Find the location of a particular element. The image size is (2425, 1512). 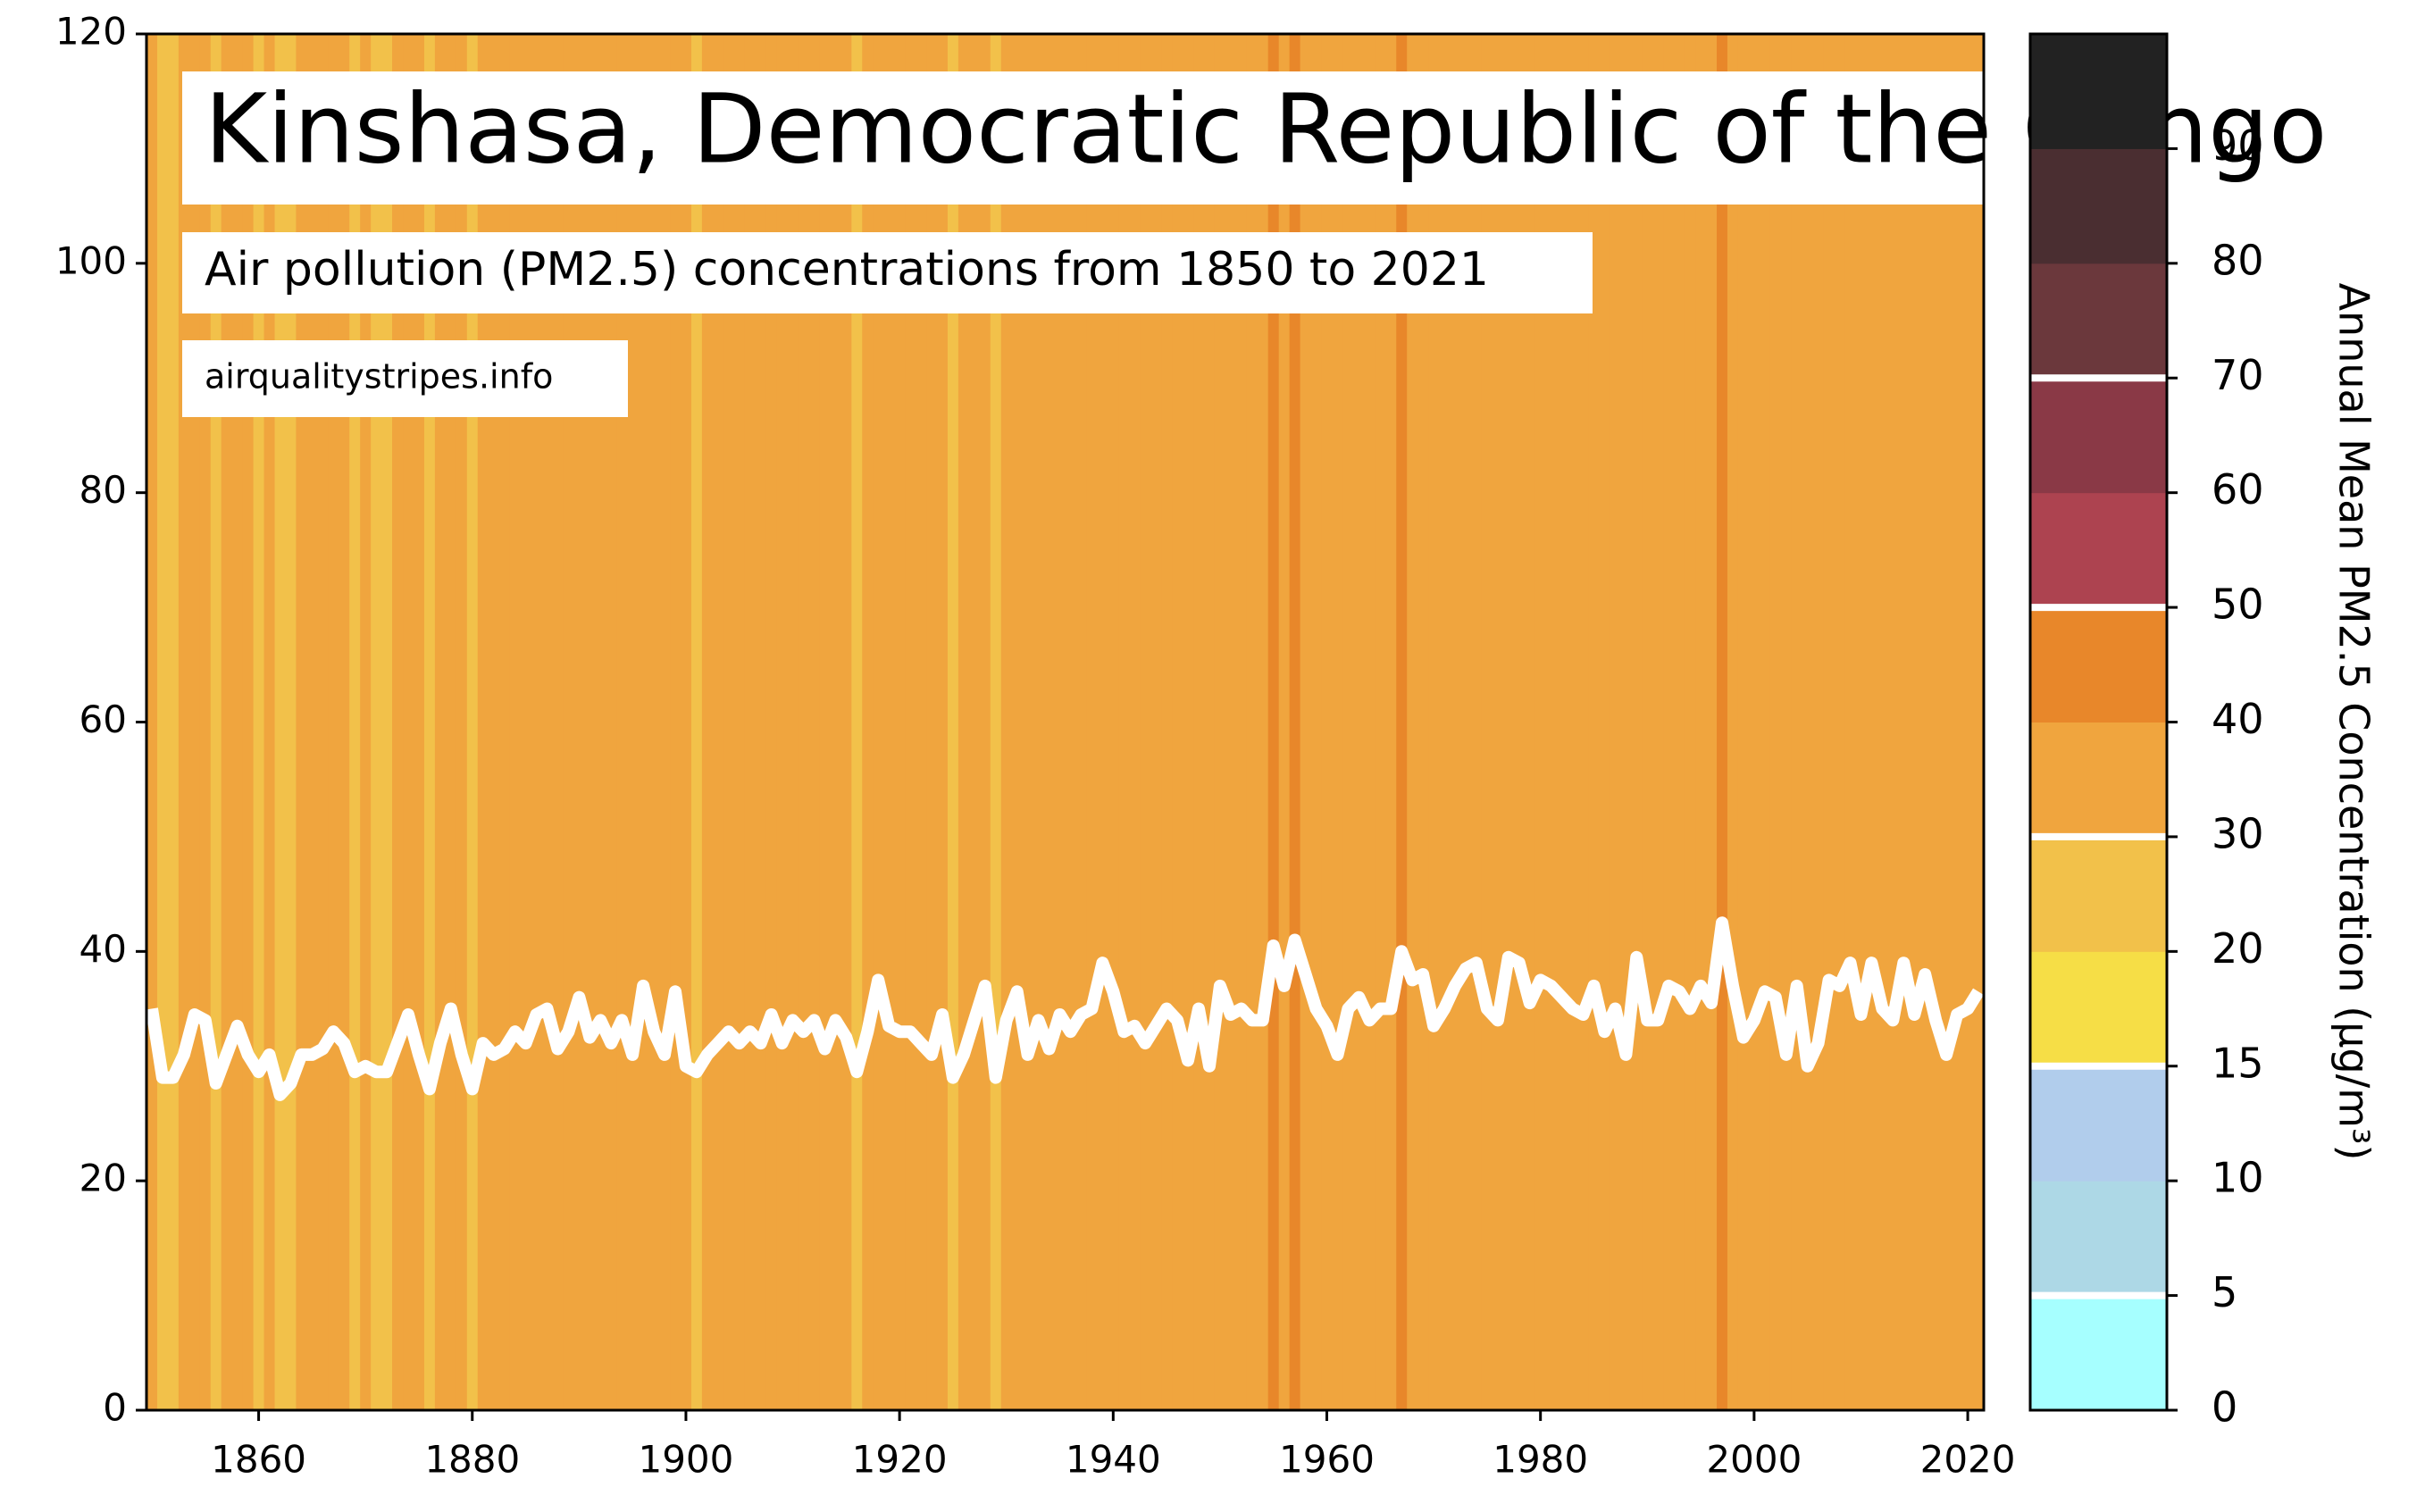

source: airqualitystripes.info is located at coordinates (379, 377).